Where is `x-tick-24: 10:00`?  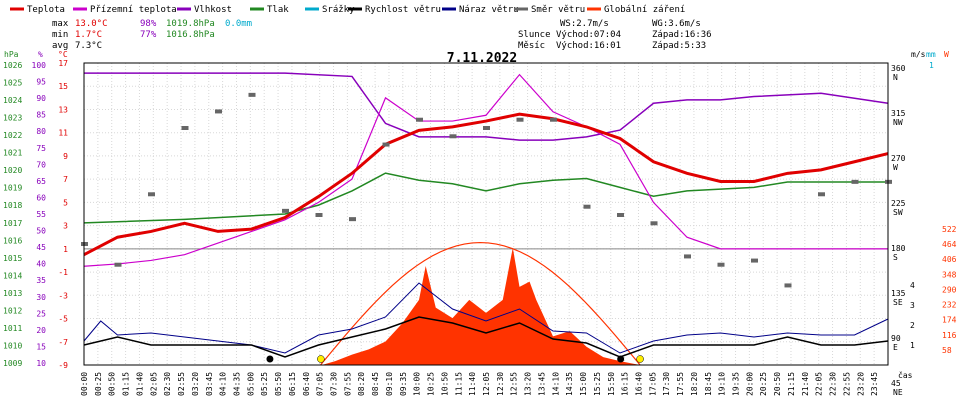 x-tick-24: 10:00 is located at coordinates (417, 384).